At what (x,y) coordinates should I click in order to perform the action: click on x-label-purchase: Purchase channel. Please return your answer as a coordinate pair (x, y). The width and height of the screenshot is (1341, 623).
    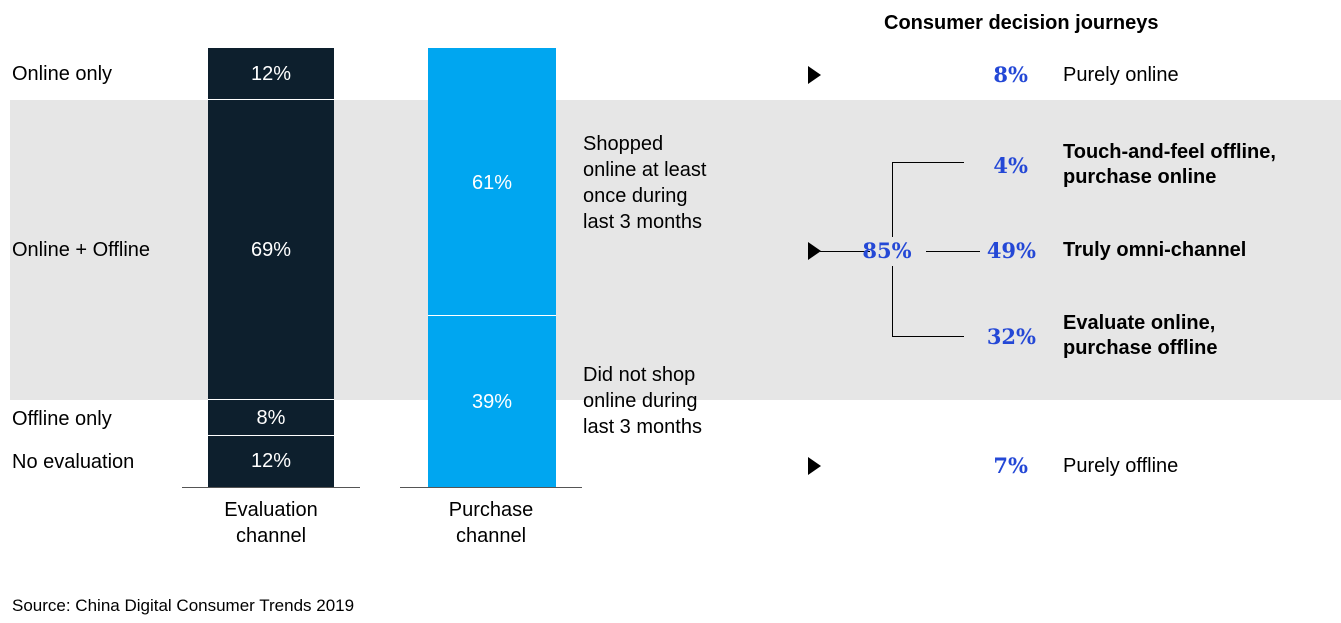
    Looking at the image, I should click on (491, 523).